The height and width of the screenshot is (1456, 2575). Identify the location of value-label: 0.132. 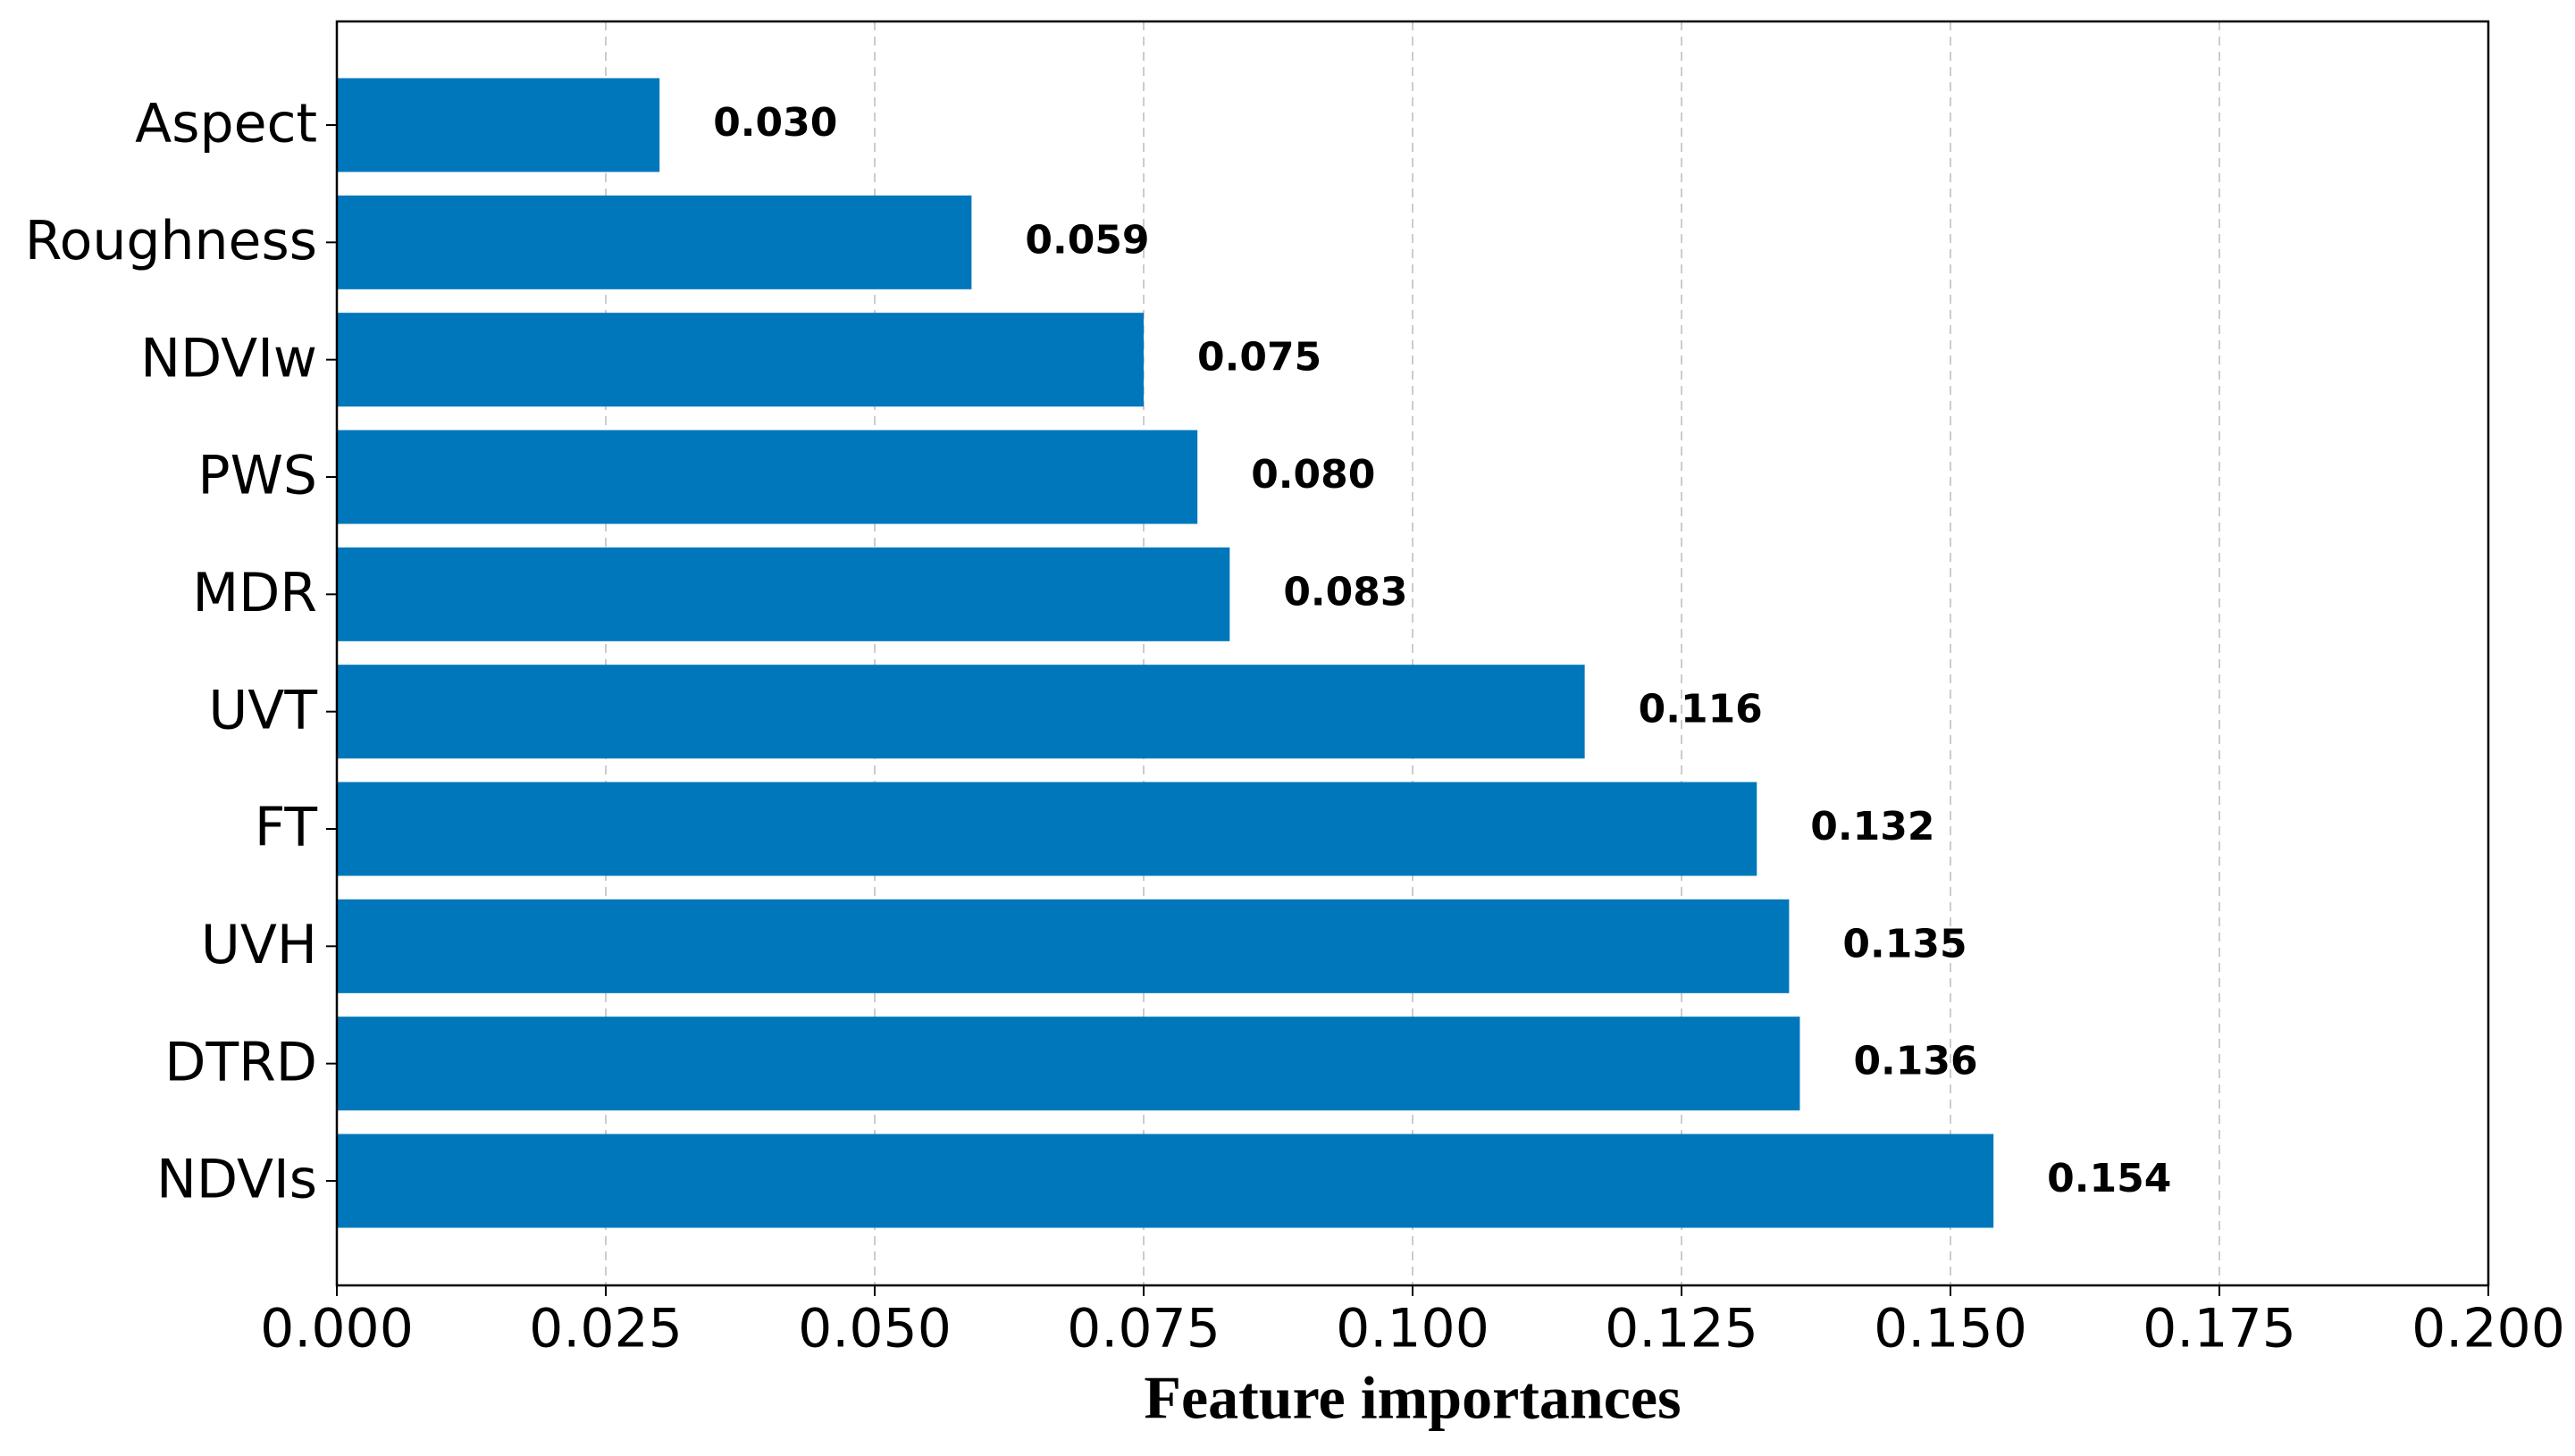
(1872, 826).